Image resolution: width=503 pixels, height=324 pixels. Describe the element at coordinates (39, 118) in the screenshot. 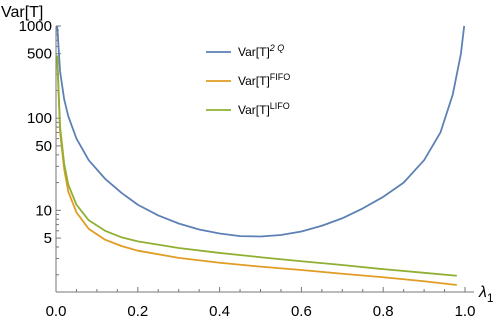

I see `y-tick-label: 100` at that location.